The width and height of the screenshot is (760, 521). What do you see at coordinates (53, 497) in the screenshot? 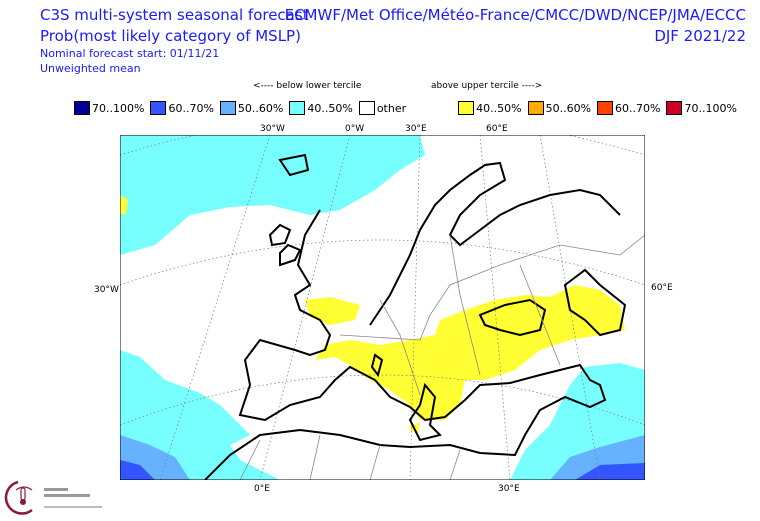
I see `climate-change-service-logo` at bounding box center [53, 497].